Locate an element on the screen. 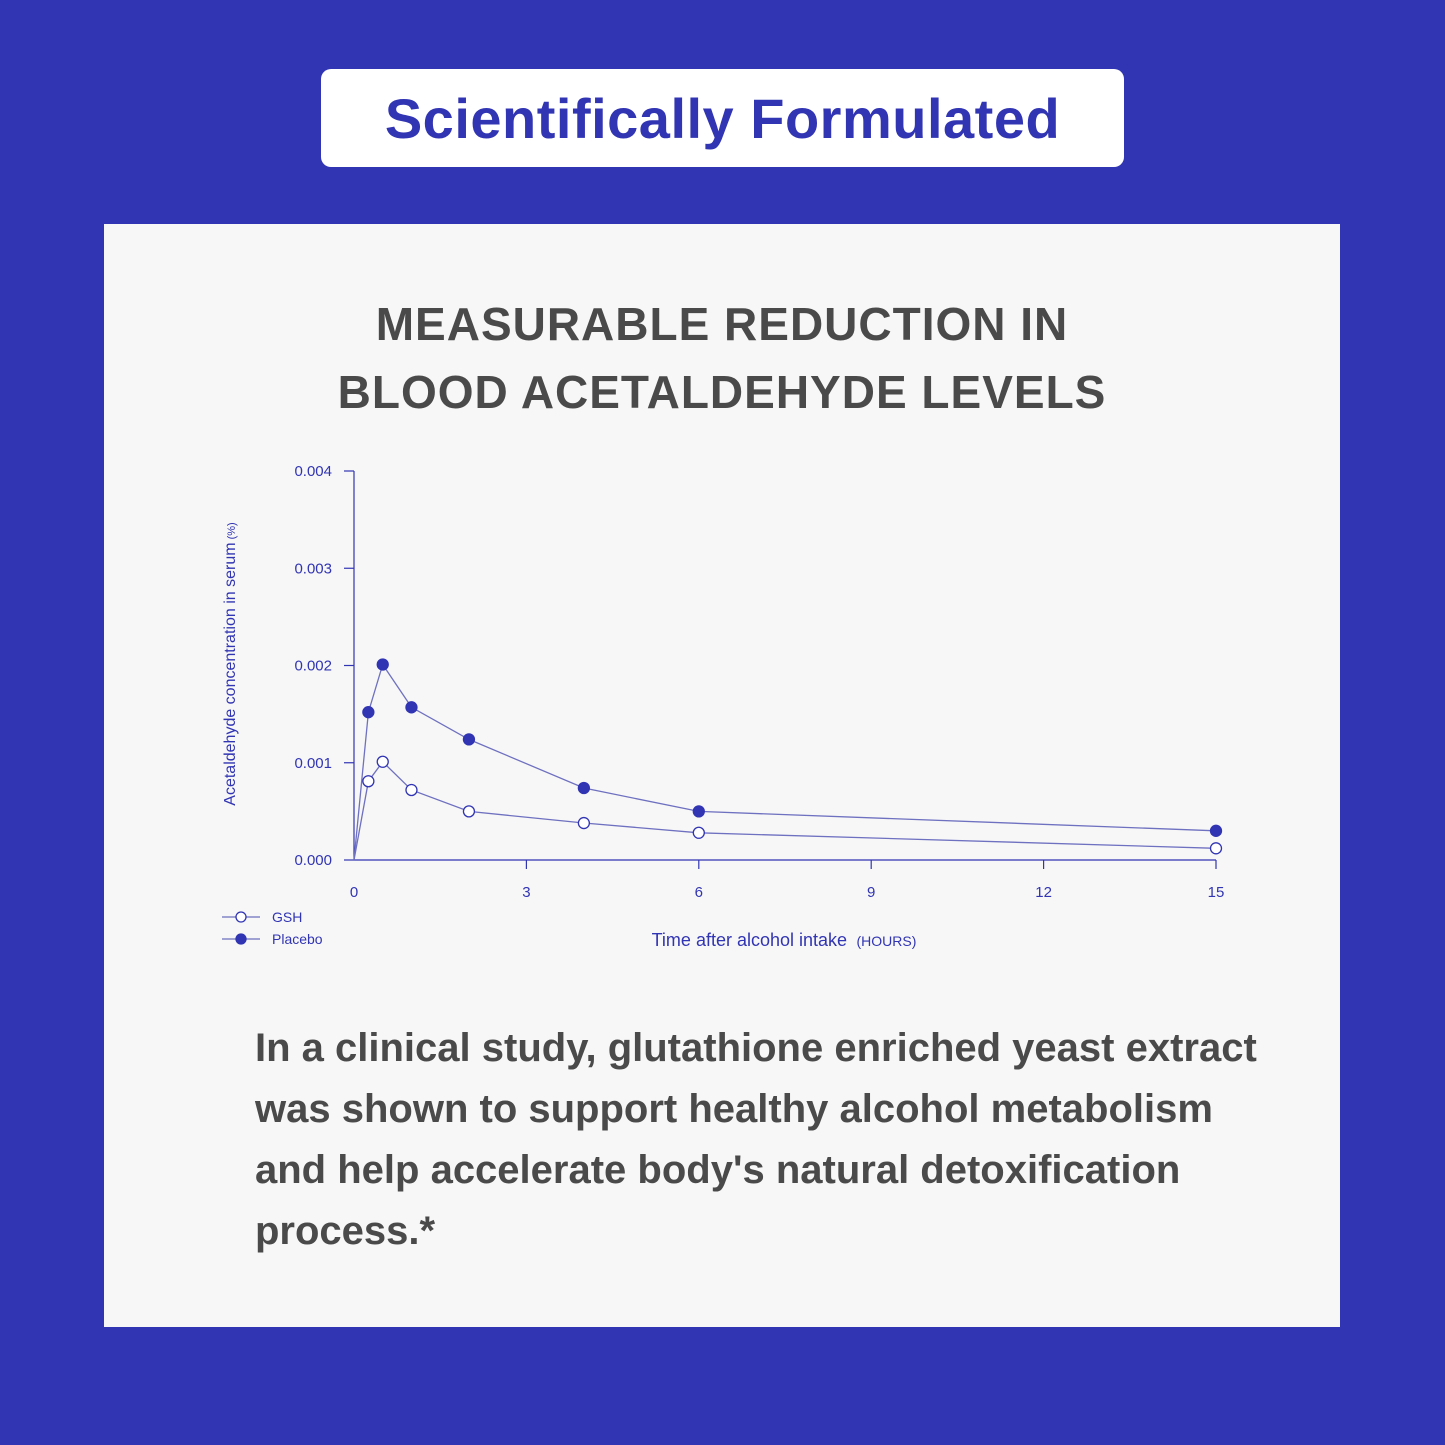  legend-label-placebo: Placebo is located at coordinates (297, 939).